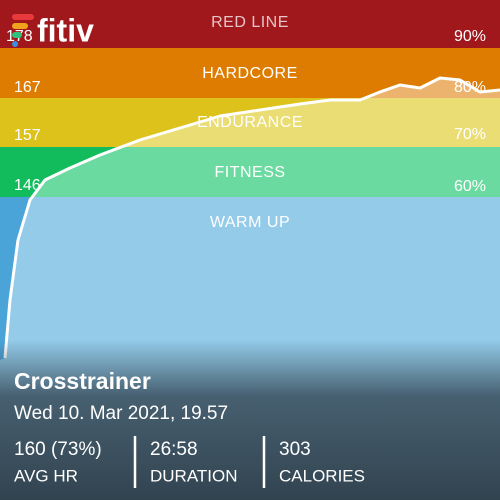 This screenshot has height=500, width=500. I want to click on zone-name: RED LINE, so click(250, 22).